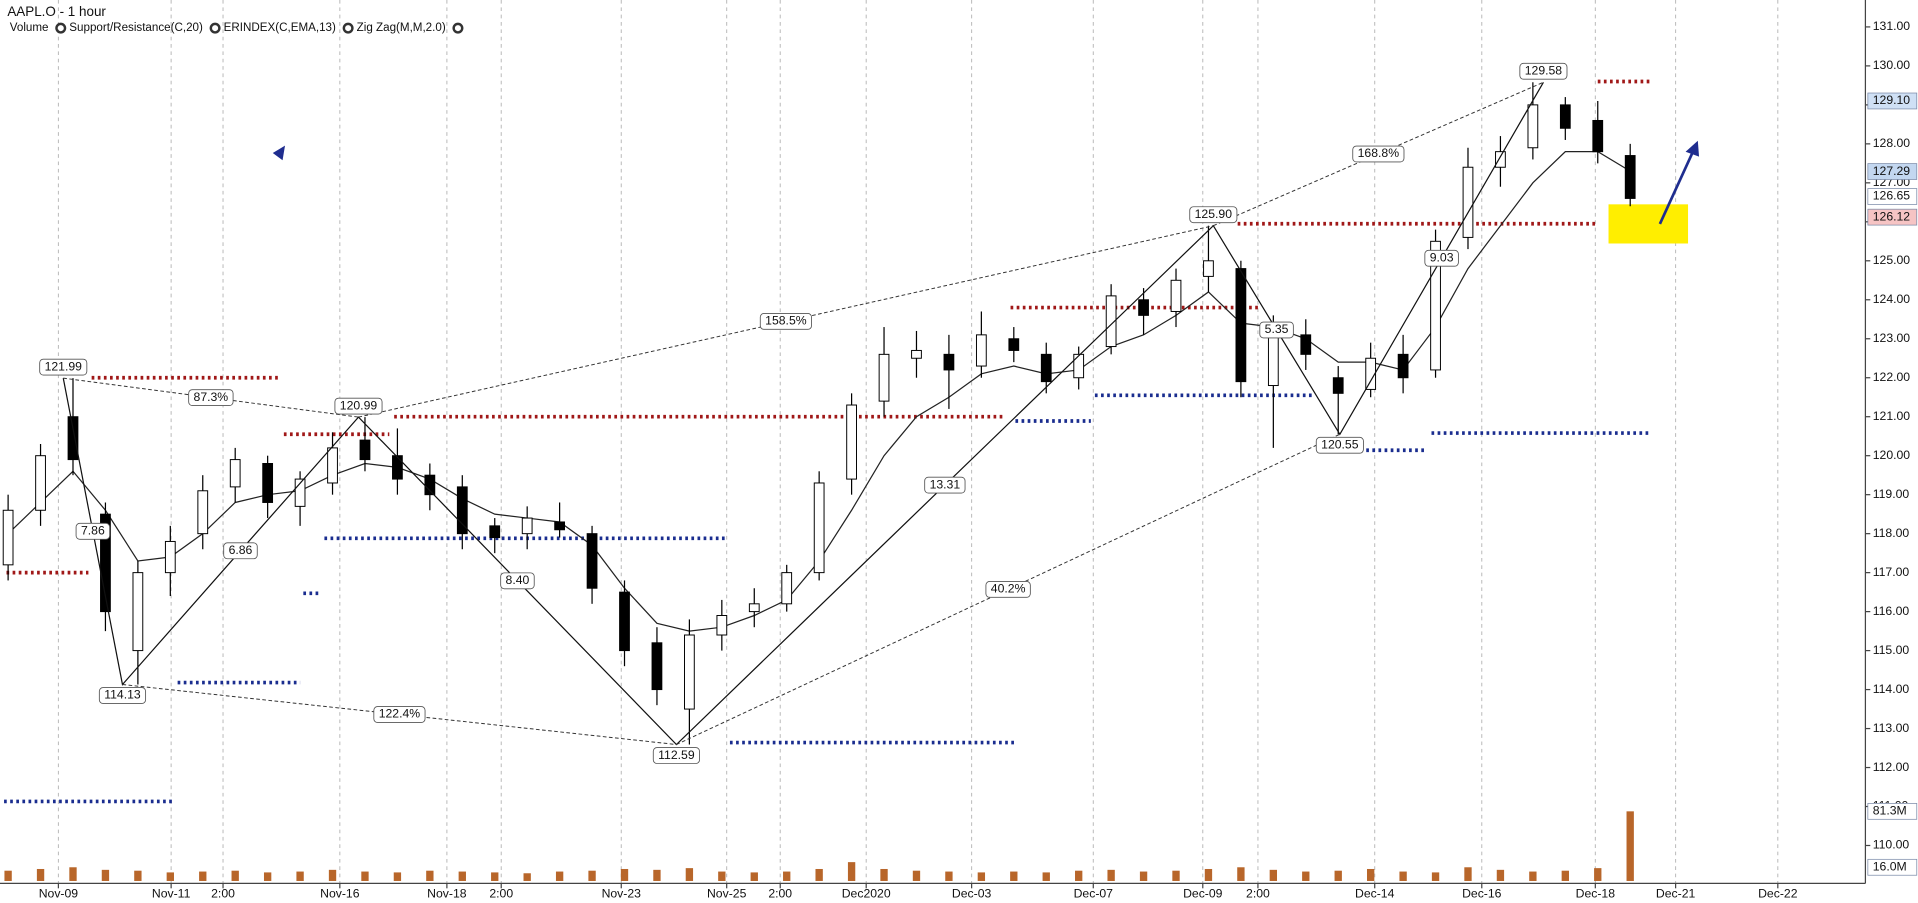  What do you see at coordinates (501, 894) in the screenshot?
I see `x-tick-label: 2:00` at bounding box center [501, 894].